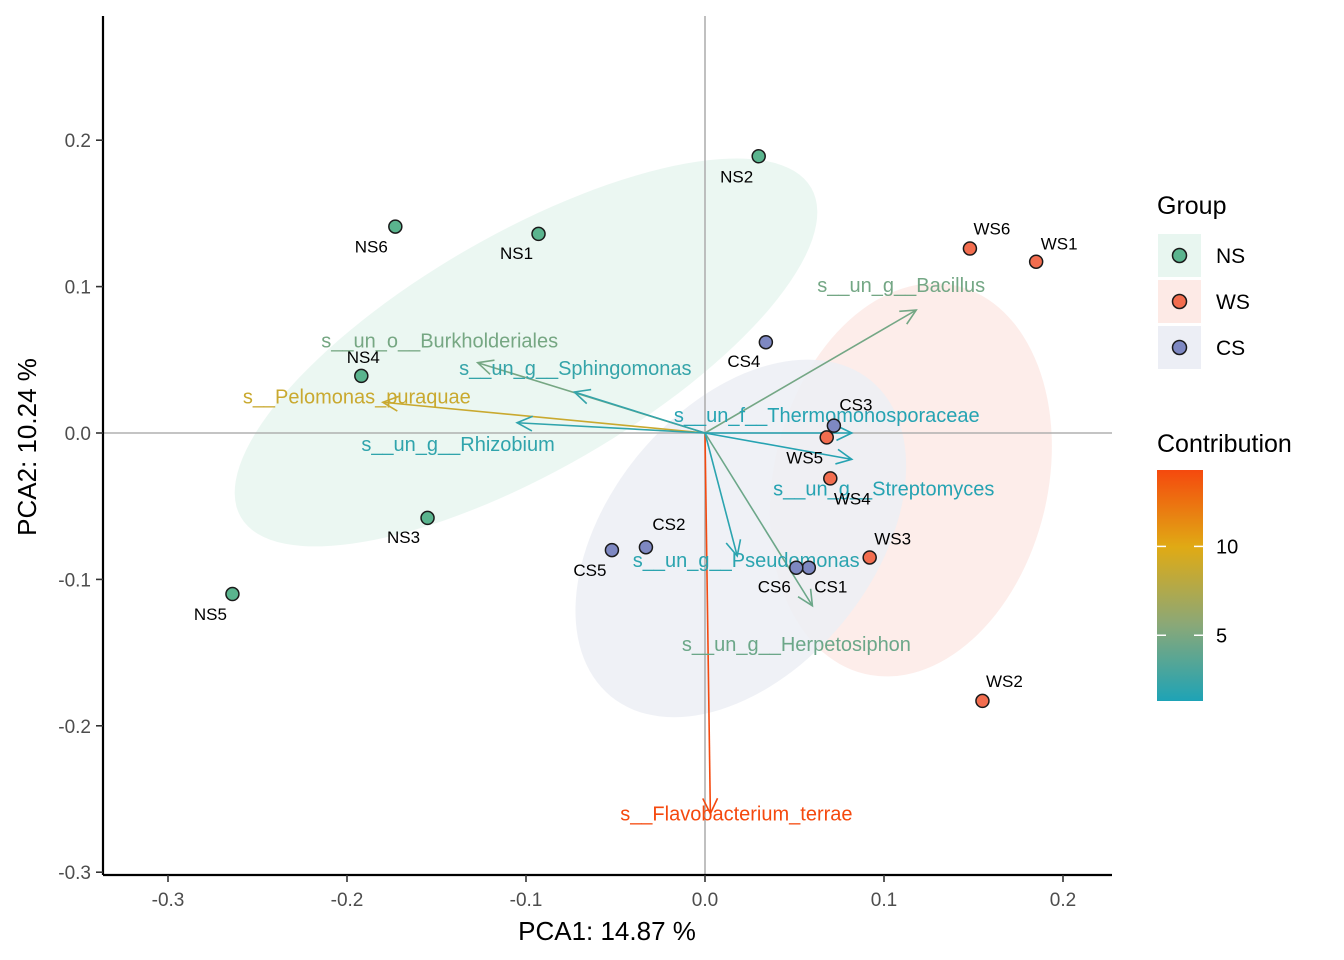 The width and height of the screenshot is (1344, 960). I want to click on point-label: CS1, so click(830, 587).